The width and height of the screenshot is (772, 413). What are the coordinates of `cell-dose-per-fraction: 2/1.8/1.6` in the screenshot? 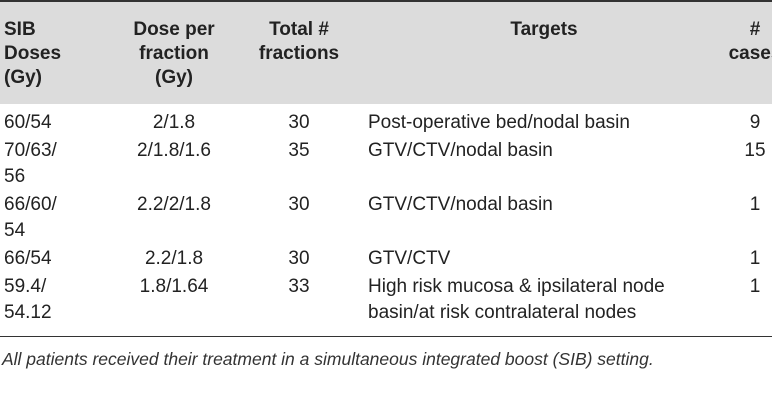 It's located at (174, 150).